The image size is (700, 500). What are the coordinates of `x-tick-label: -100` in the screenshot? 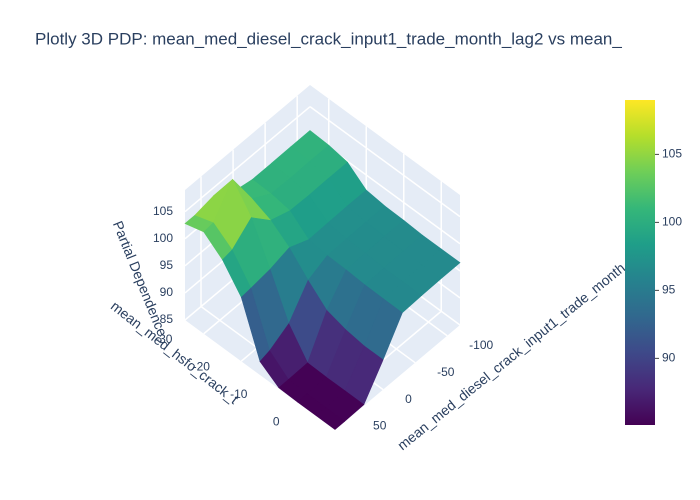 It's located at (481, 345).